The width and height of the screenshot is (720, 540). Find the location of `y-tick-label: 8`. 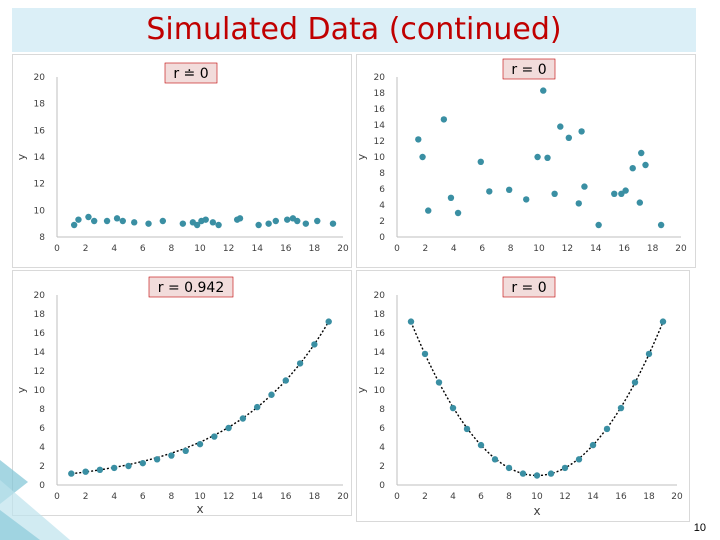

y-tick-label: 8 is located at coordinates (42, 238).